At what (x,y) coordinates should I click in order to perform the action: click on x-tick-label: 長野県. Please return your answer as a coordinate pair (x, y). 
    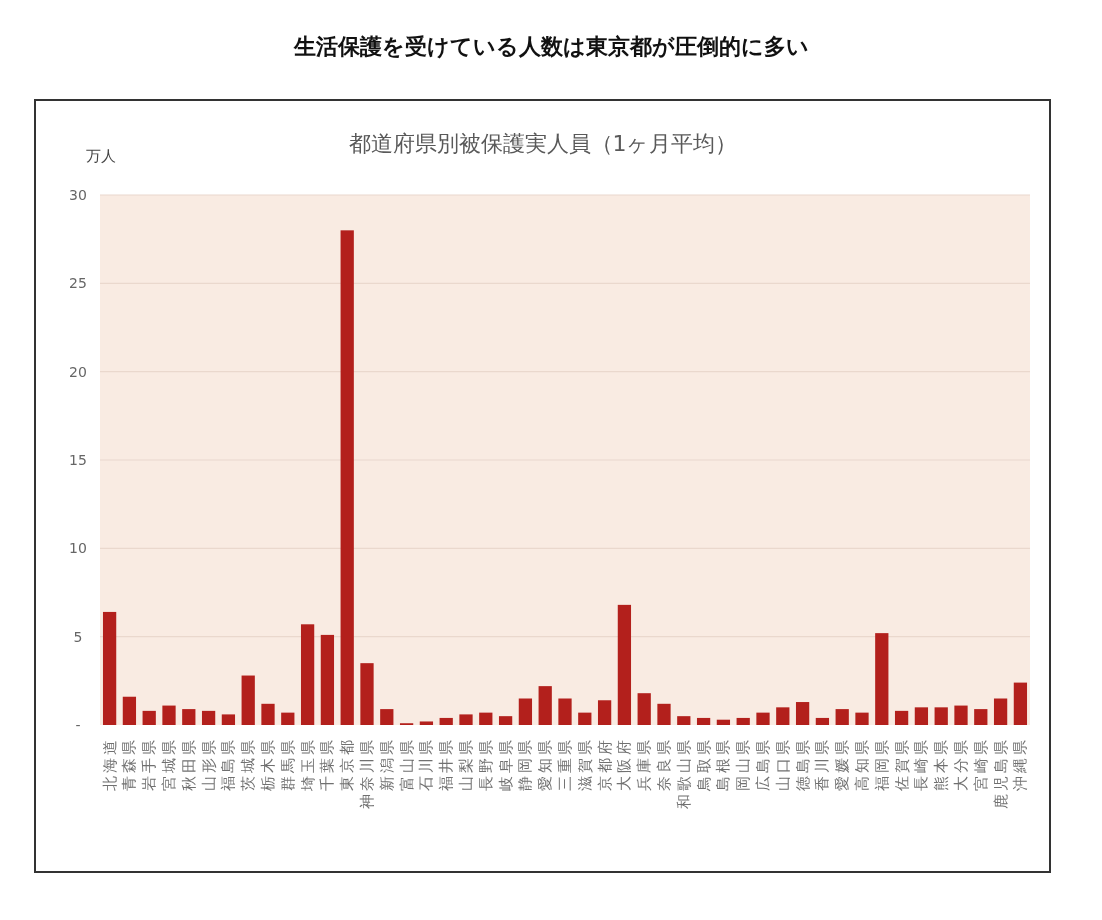
    Looking at the image, I should click on (485, 764).